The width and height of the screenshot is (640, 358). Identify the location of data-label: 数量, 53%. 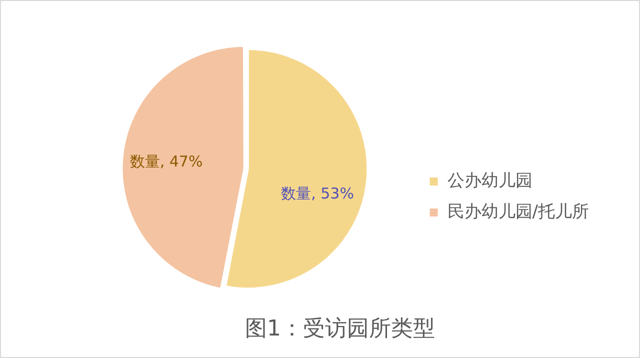
(317, 193).